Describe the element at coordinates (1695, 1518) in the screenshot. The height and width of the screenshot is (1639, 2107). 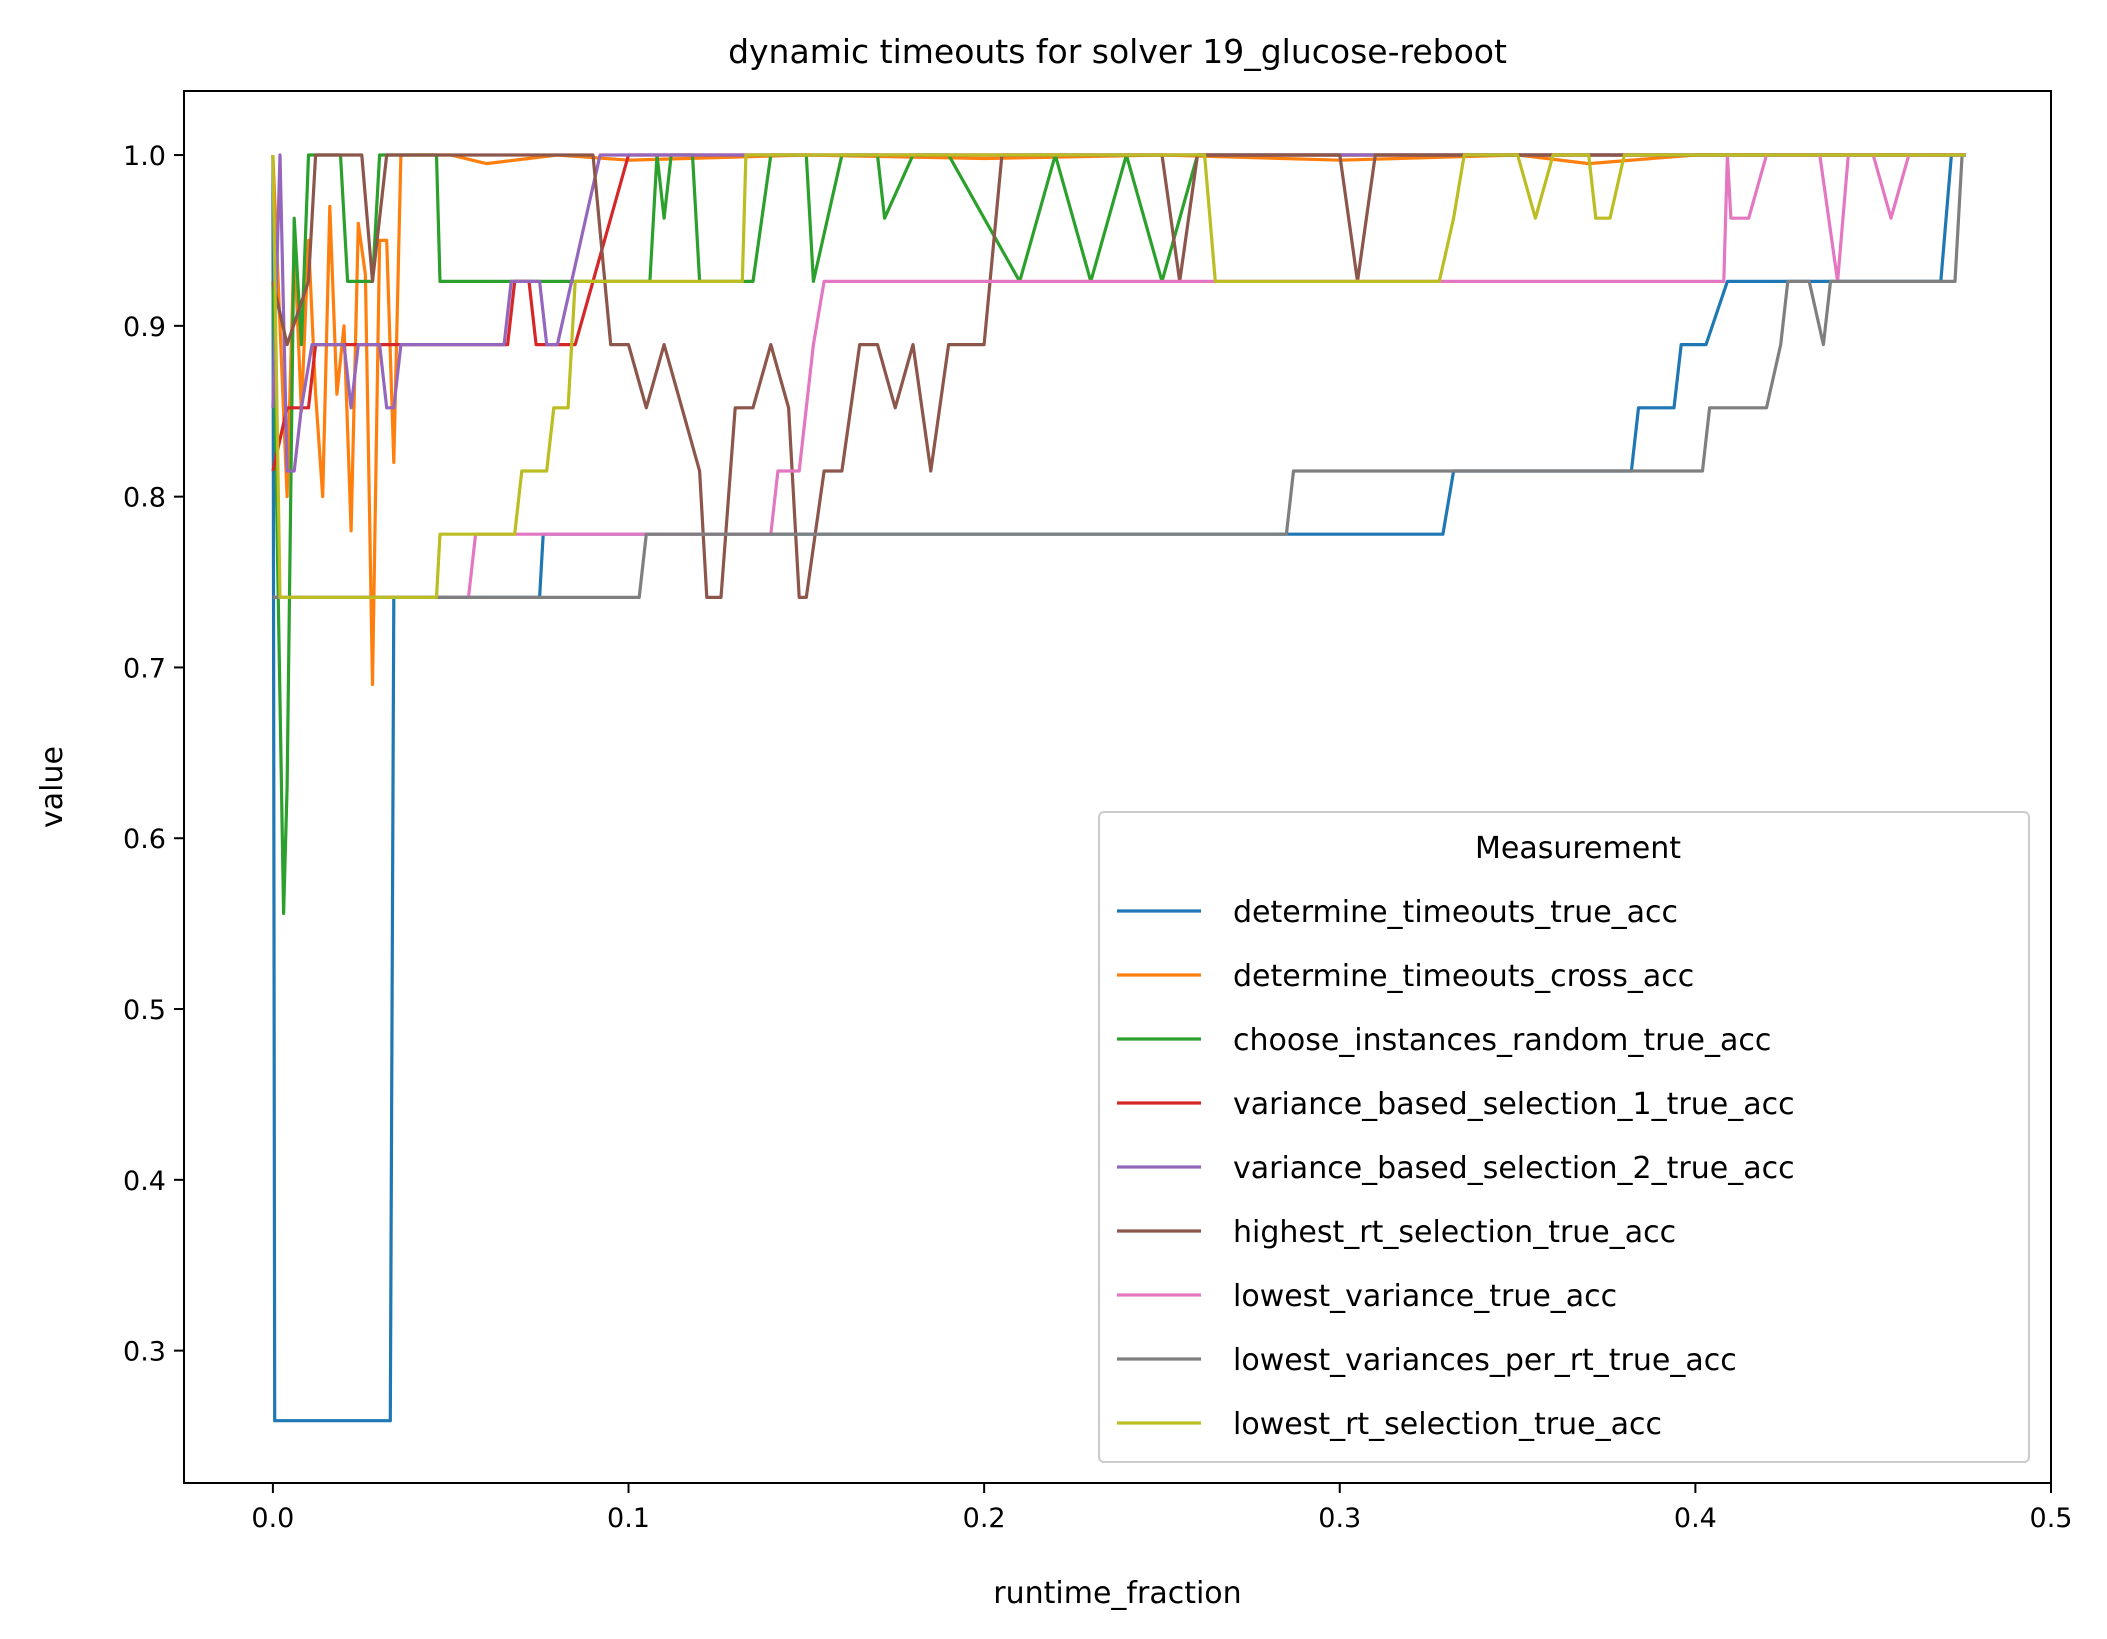
I see `x-tick-label: 0.4` at that location.